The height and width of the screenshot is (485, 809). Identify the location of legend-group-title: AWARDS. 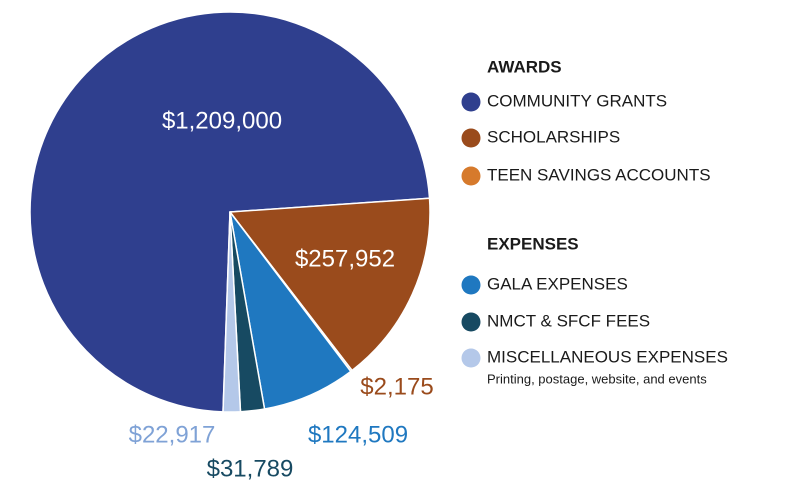
(524, 66).